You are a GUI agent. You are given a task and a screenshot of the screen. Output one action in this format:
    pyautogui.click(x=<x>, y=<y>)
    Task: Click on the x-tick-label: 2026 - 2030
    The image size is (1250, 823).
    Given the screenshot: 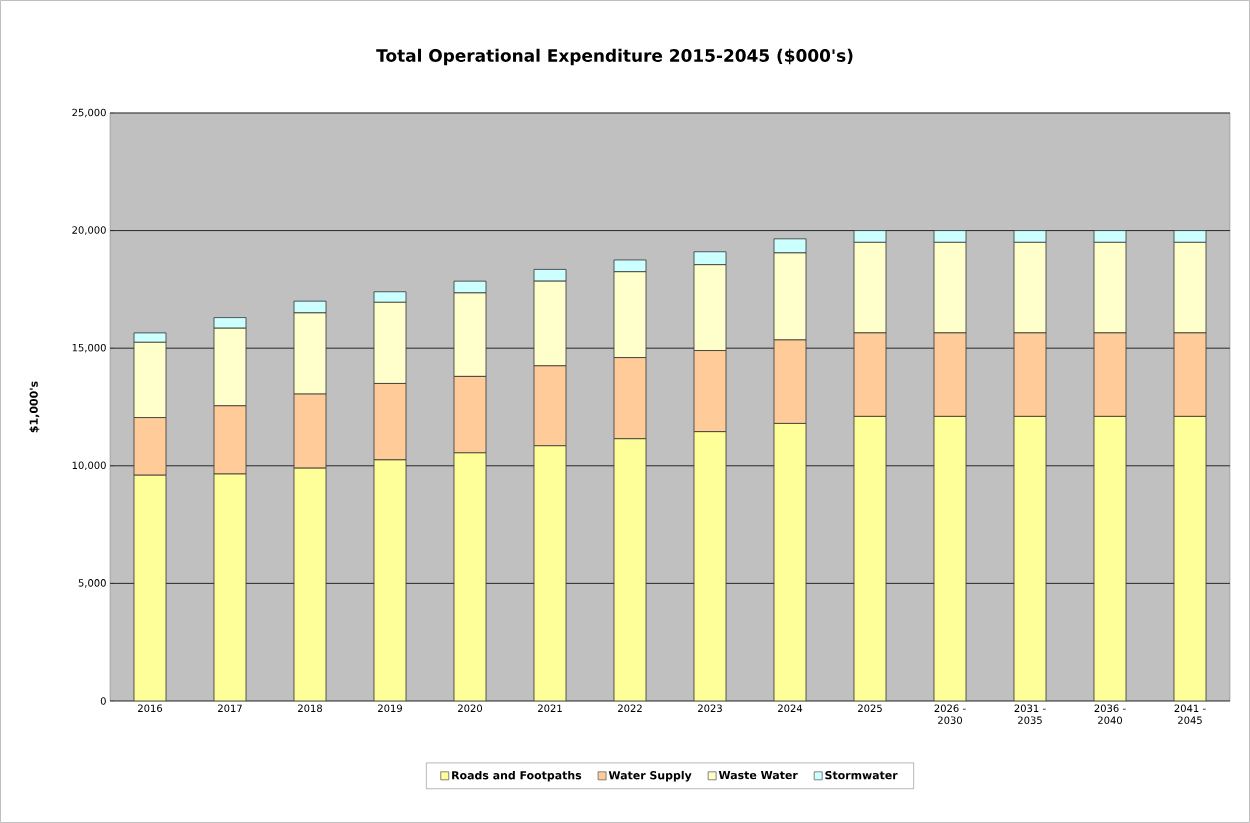 What is the action you would take?
    pyautogui.click(x=950, y=714)
    